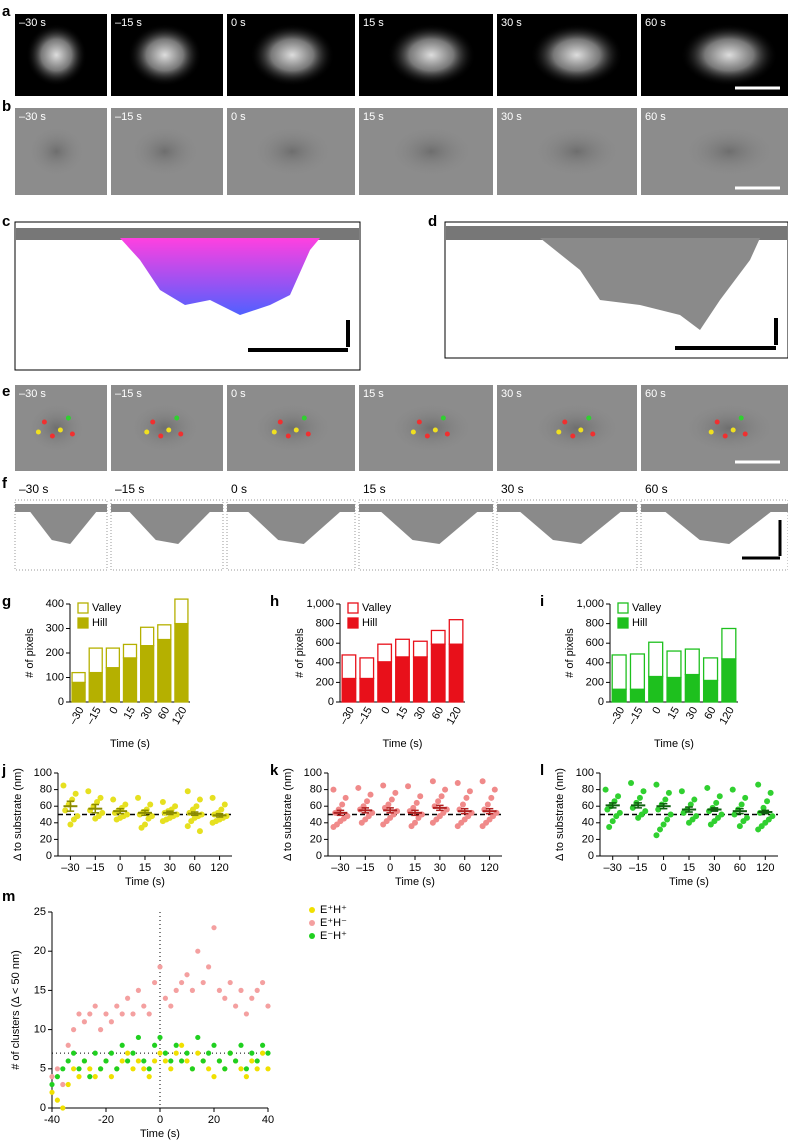 This screenshot has width=788, height=1148. What do you see at coordinates (238, 23) in the screenshot?
I see `time-label: 0 s` at bounding box center [238, 23].